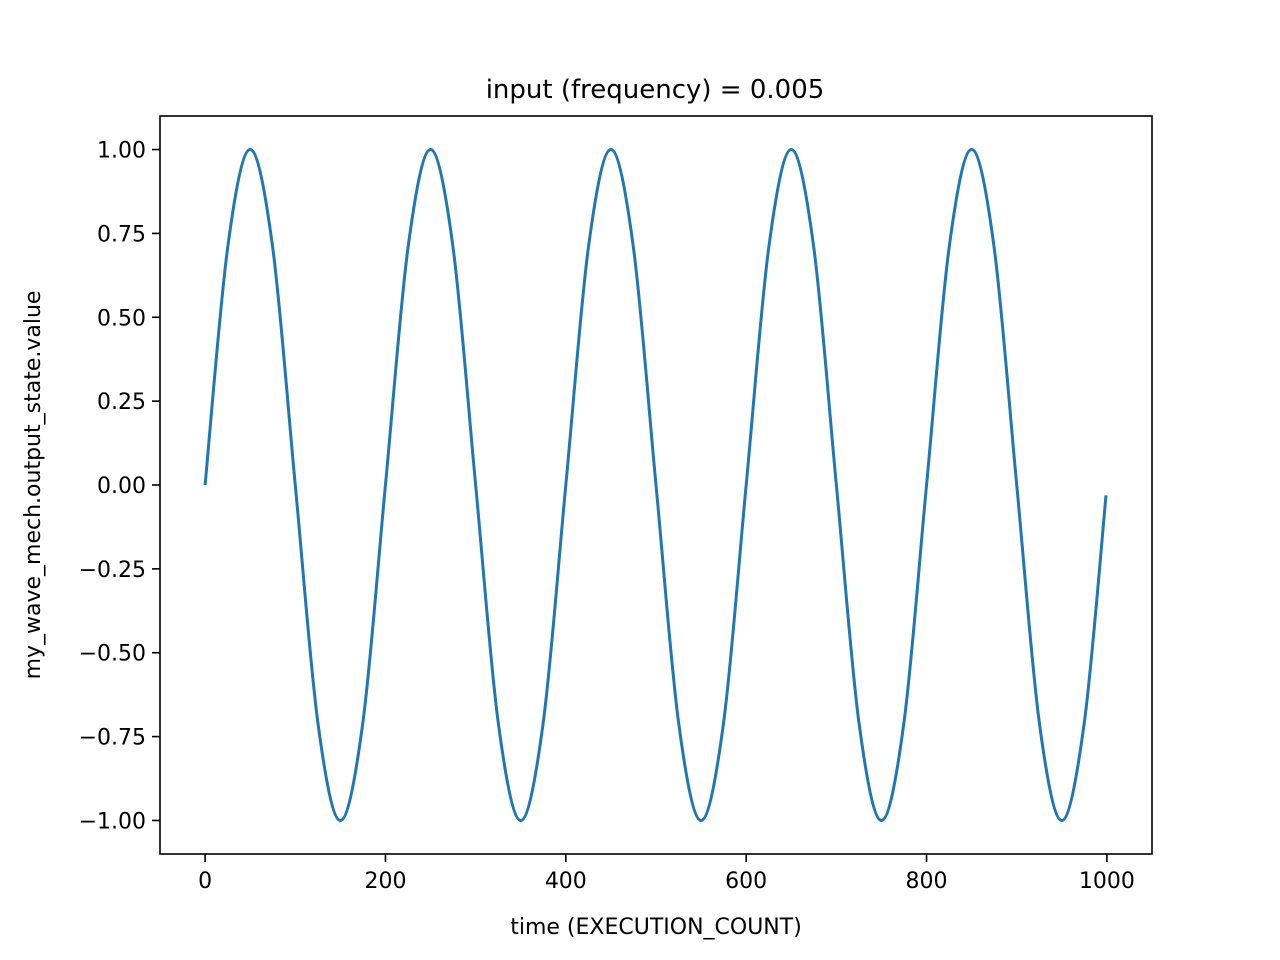 The height and width of the screenshot is (960, 1280). What do you see at coordinates (121, 234) in the screenshot?
I see `y-tick-label: 0.75` at bounding box center [121, 234].